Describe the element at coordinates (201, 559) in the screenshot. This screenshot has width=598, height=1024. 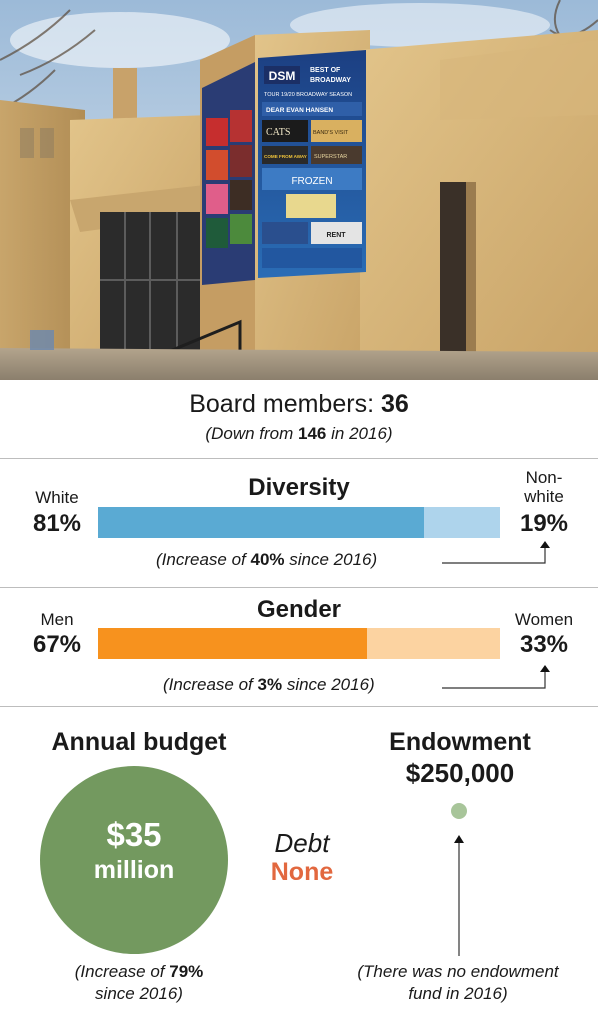
I see `diversity-note-prefix: (Increase of` at that location.